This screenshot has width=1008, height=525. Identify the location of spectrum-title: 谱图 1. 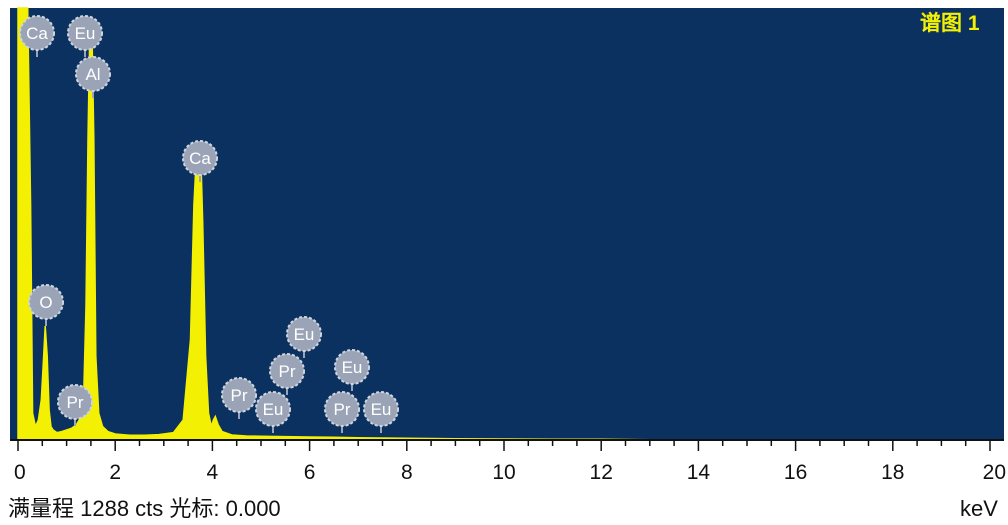
(950, 23).